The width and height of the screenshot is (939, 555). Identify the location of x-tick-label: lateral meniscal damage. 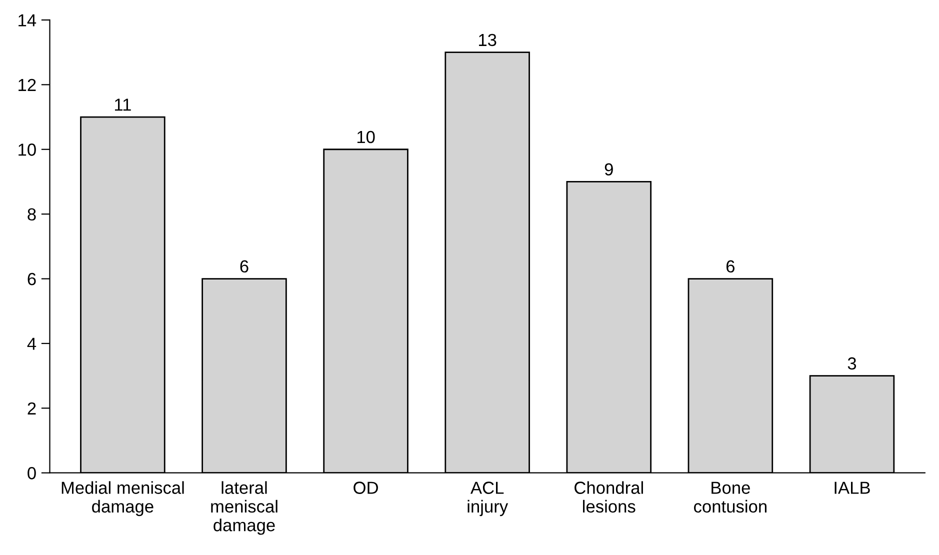
(244, 508).